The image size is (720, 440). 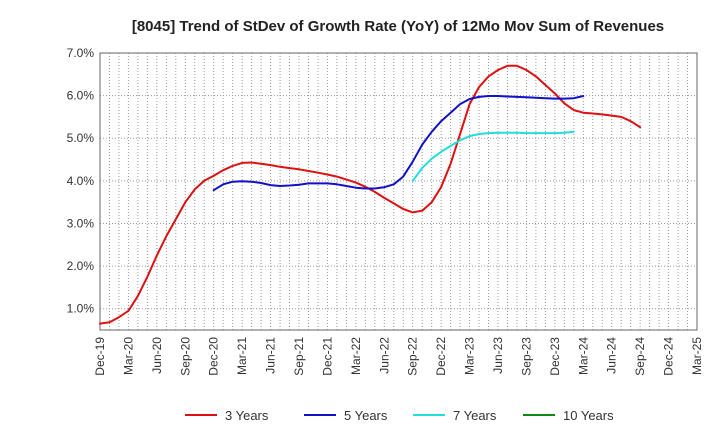 What do you see at coordinates (185, 356) in the screenshot?
I see `x-tick-label: Sep-20` at bounding box center [185, 356].